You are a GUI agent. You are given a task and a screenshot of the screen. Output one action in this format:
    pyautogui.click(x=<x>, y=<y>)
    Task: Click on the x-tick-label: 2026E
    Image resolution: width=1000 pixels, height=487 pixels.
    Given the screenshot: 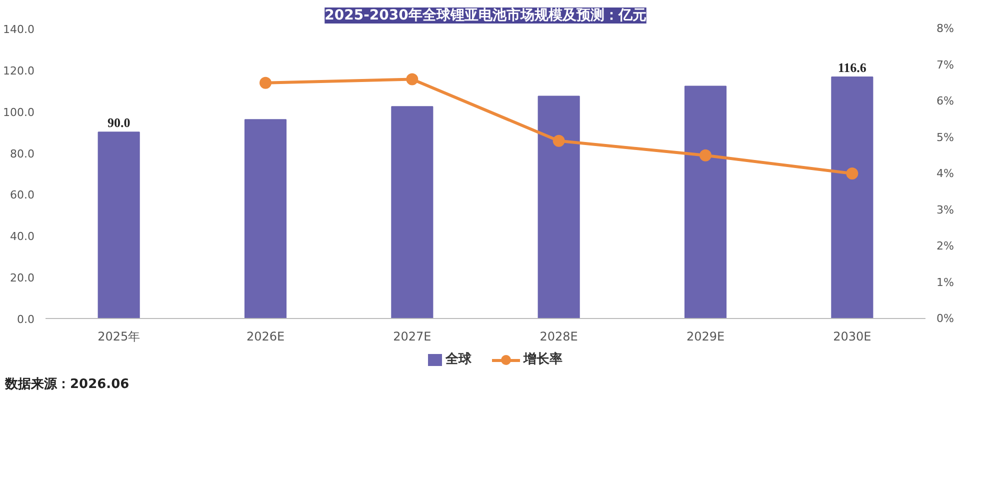 What is the action you would take?
    pyautogui.click(x=265, y=337)
    